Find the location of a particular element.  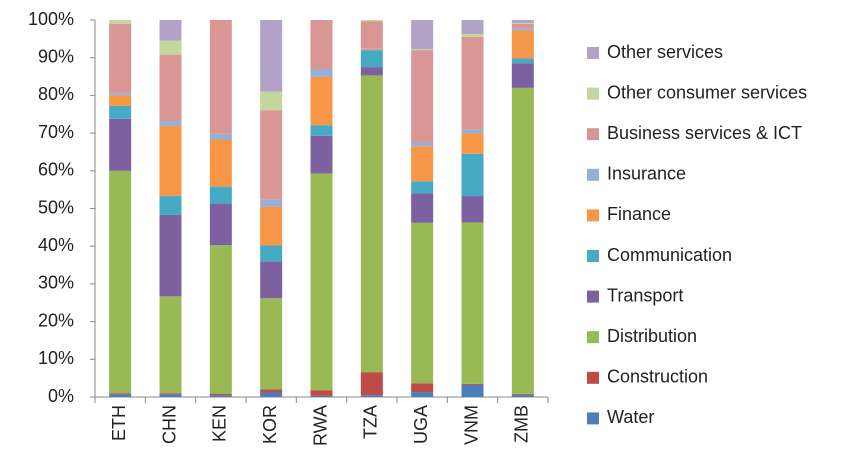

y-tick-label: 80% is located at coordinates (56, 94).